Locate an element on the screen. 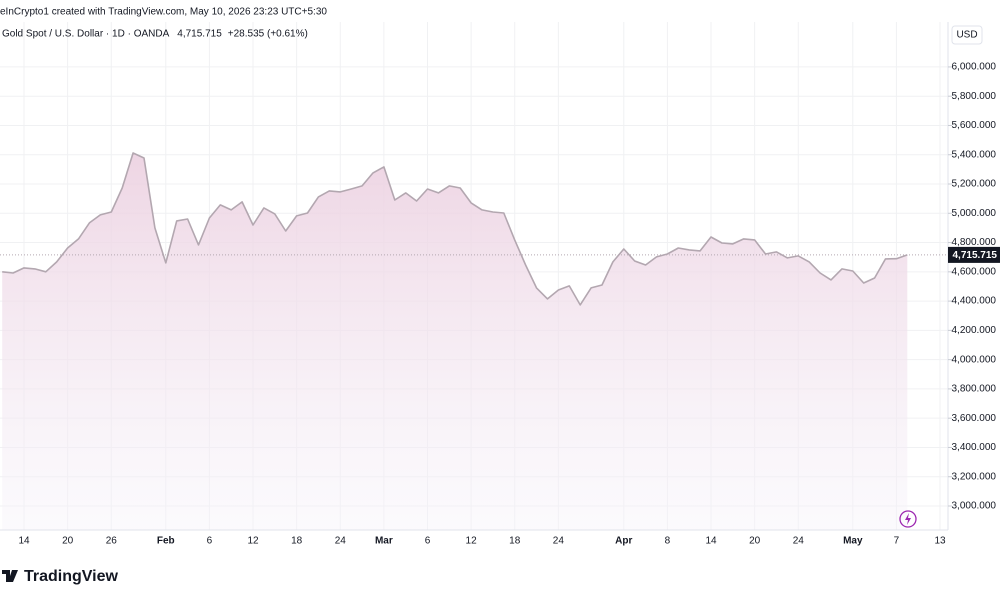 Image resolution: width=1000 pixels, height=600 pixels. last-price-box is located at coordinates (974, 254).